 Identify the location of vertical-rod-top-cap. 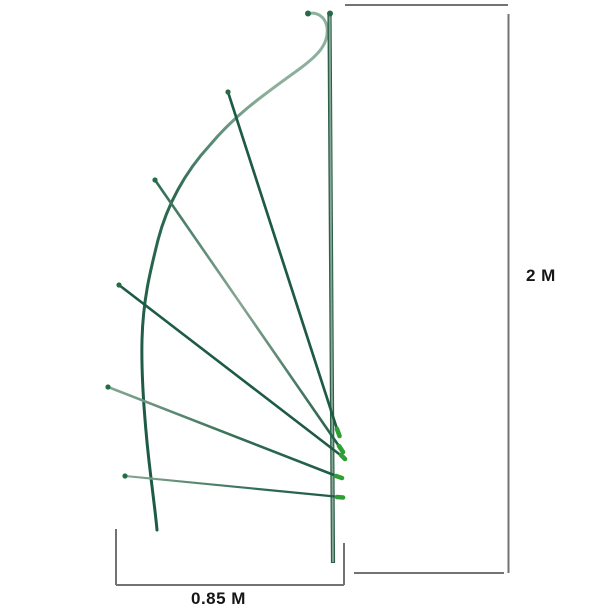
(330, 13).